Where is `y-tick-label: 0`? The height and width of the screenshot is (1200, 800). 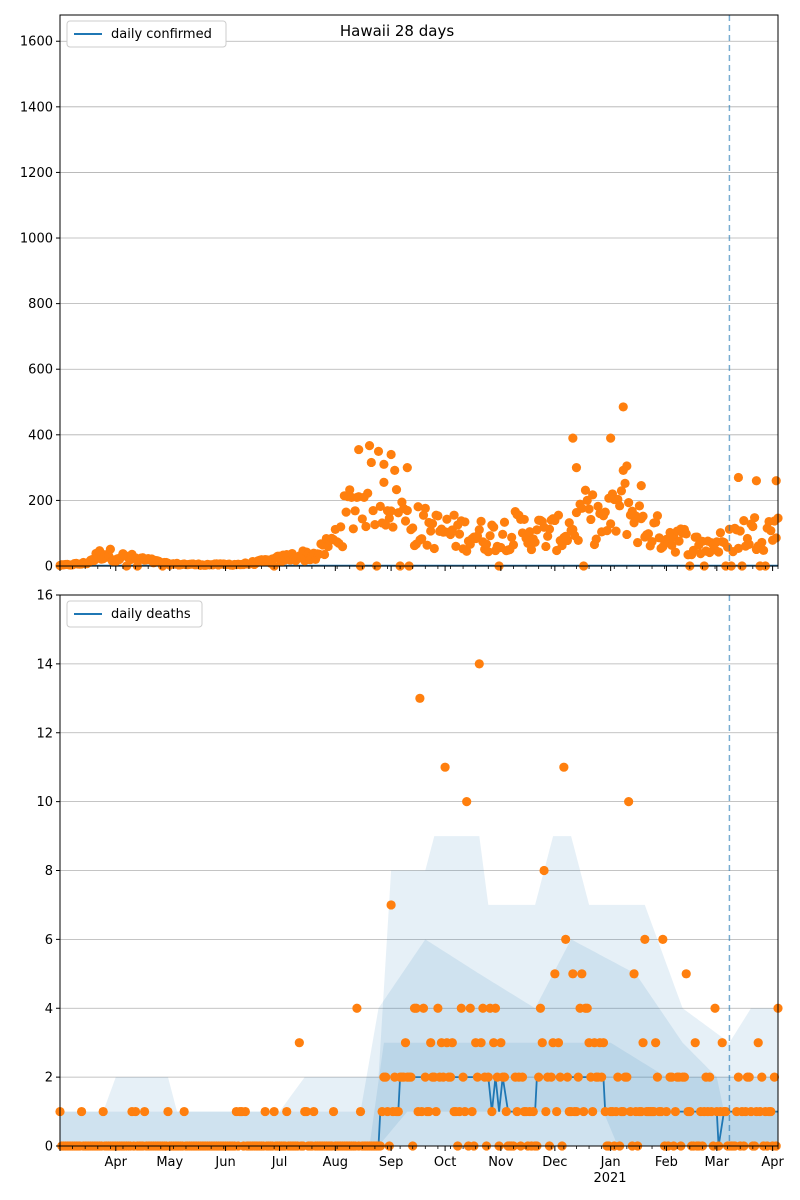 y-tick-label: 0 is located at coordinates (49, 1147).